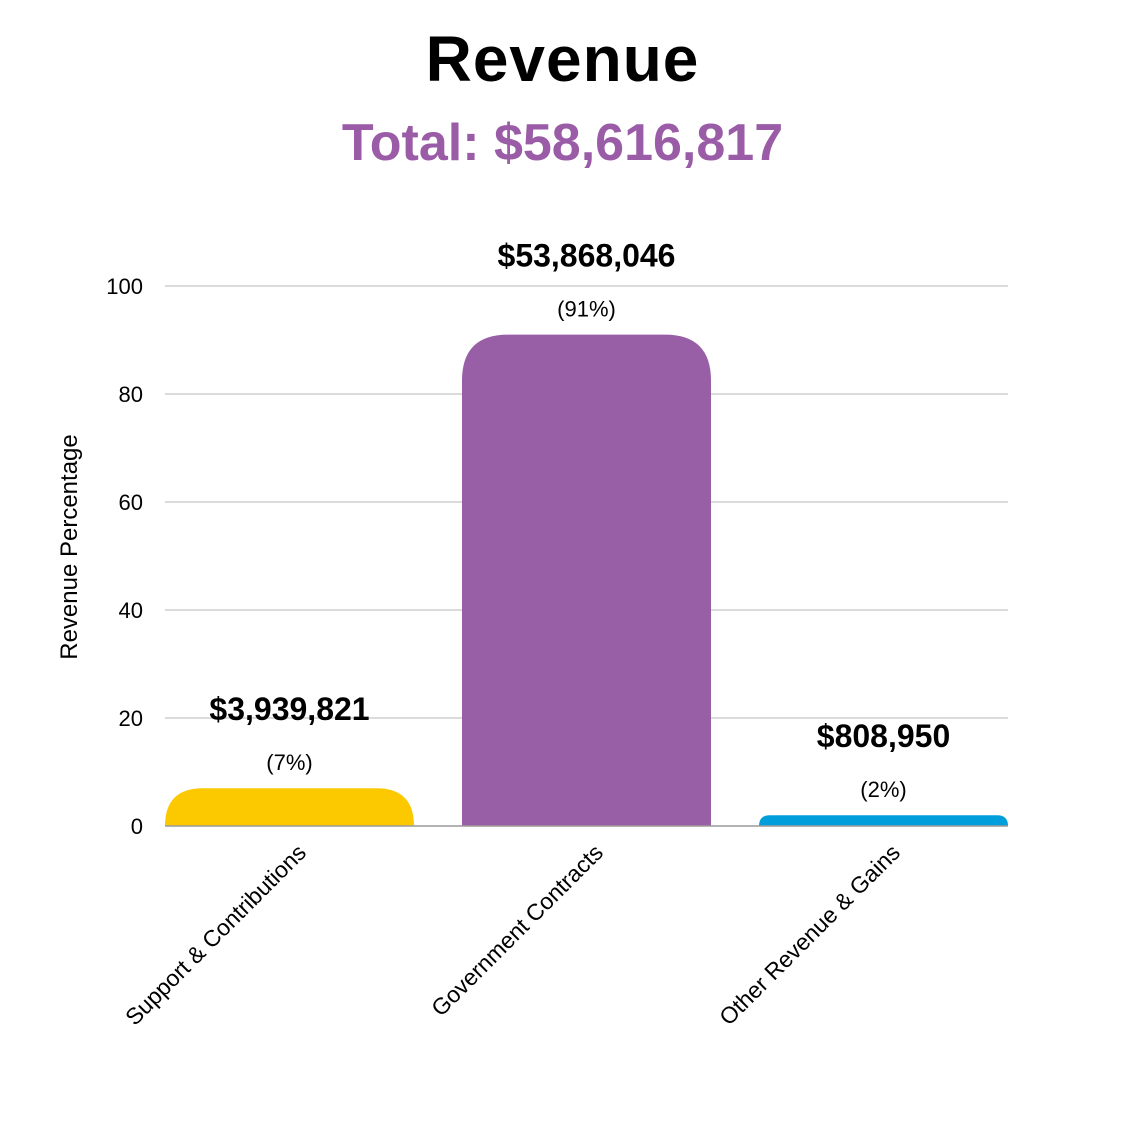  I want to click on y-tick-label: 20, so click(131, 718).